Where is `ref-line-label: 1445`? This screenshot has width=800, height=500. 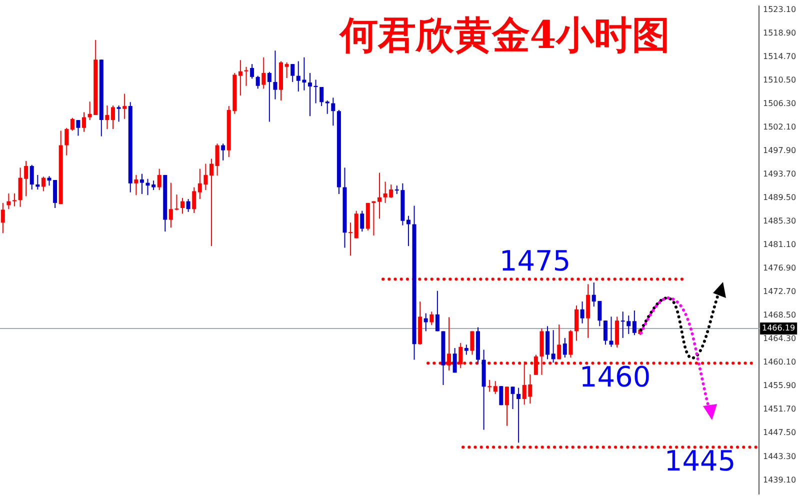
ref-line-label: 1445 is located at coordinates (700, 461).